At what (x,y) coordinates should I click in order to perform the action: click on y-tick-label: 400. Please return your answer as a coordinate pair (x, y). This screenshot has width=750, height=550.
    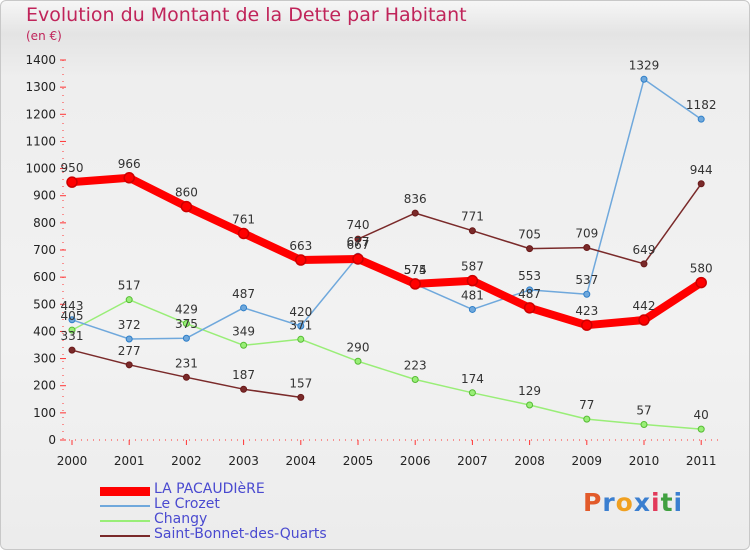
    Looking at the image, I should click on (44, 331).